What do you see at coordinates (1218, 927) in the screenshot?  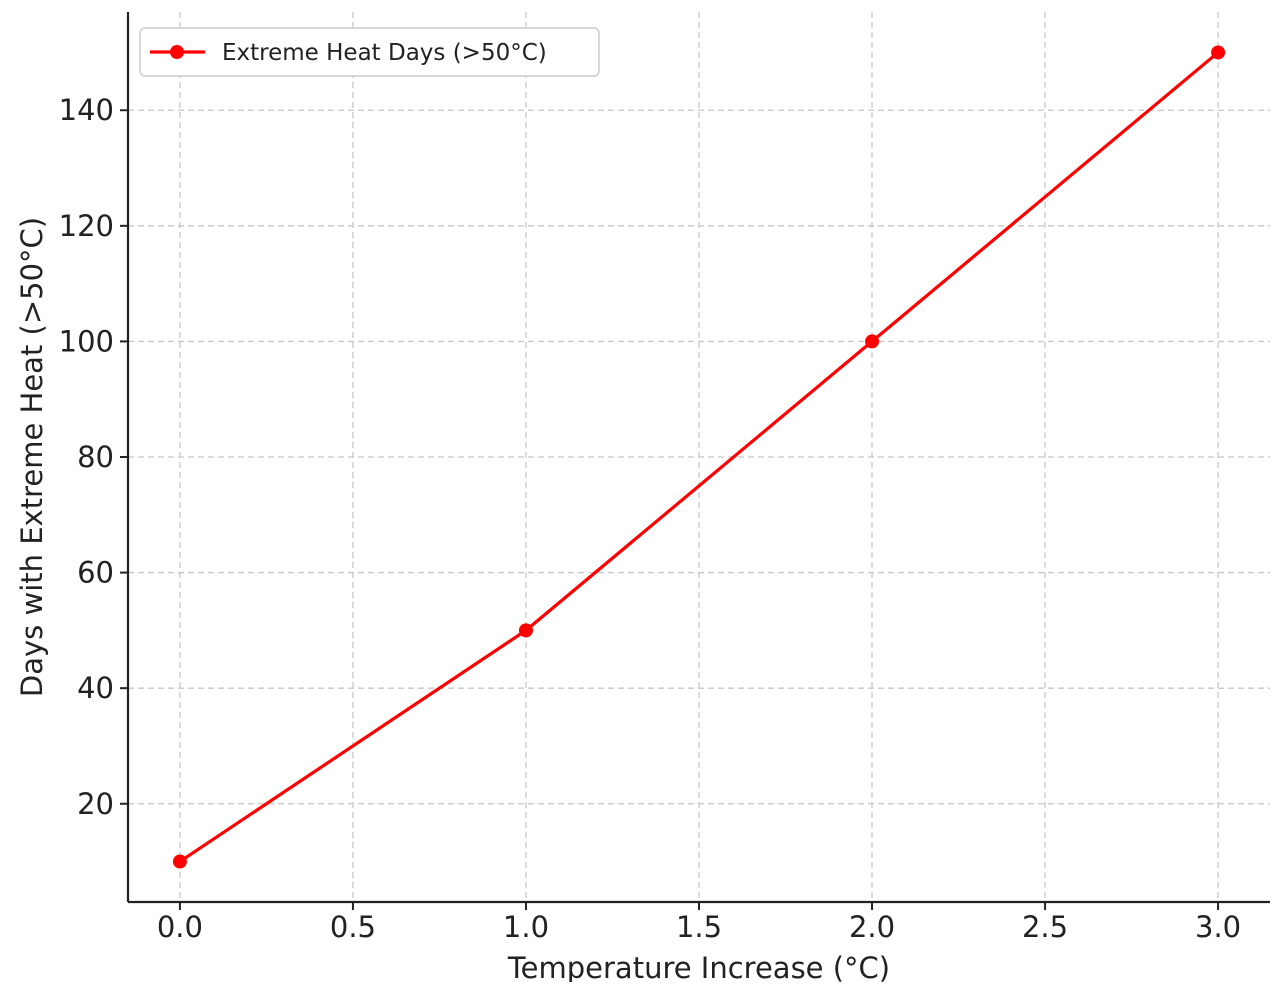 I see `x-tick-label: 3.0` at bounding box center [1218, 927].